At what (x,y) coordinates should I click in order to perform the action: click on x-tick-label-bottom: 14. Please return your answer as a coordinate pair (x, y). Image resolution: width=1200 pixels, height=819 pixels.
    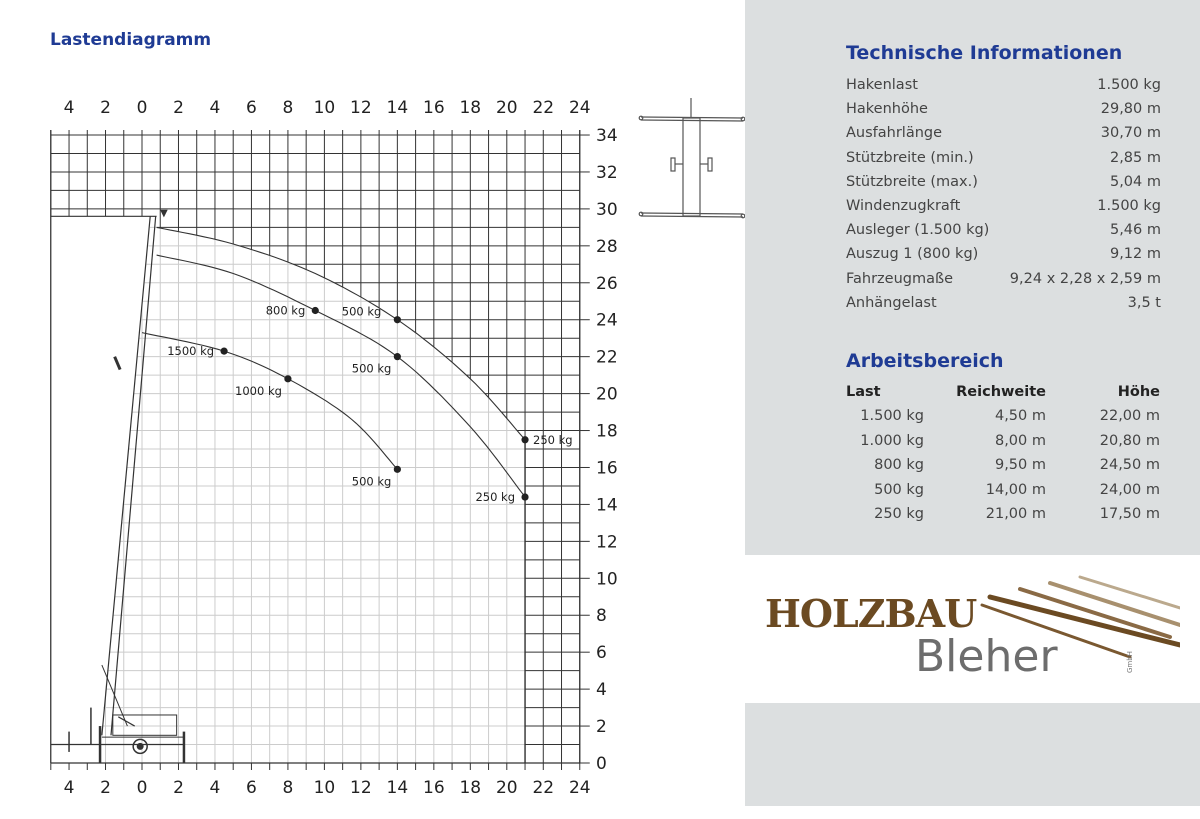
    Looking at the image, I should click on (398, 788).